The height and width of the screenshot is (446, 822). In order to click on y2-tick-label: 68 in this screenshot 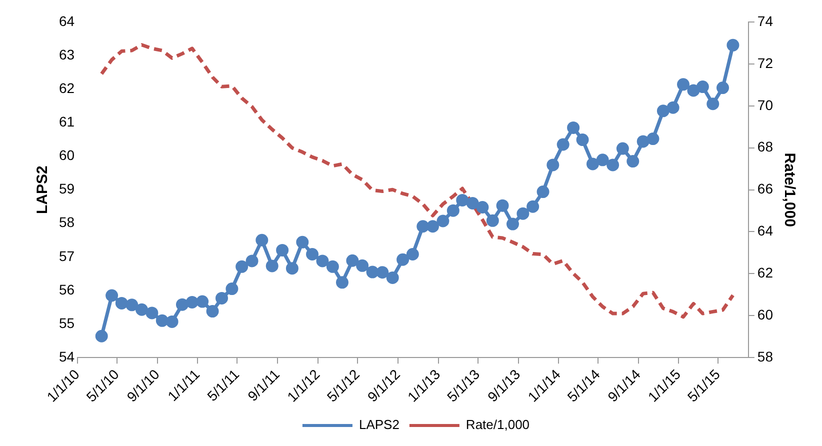, I will do `click(765, 146)`.